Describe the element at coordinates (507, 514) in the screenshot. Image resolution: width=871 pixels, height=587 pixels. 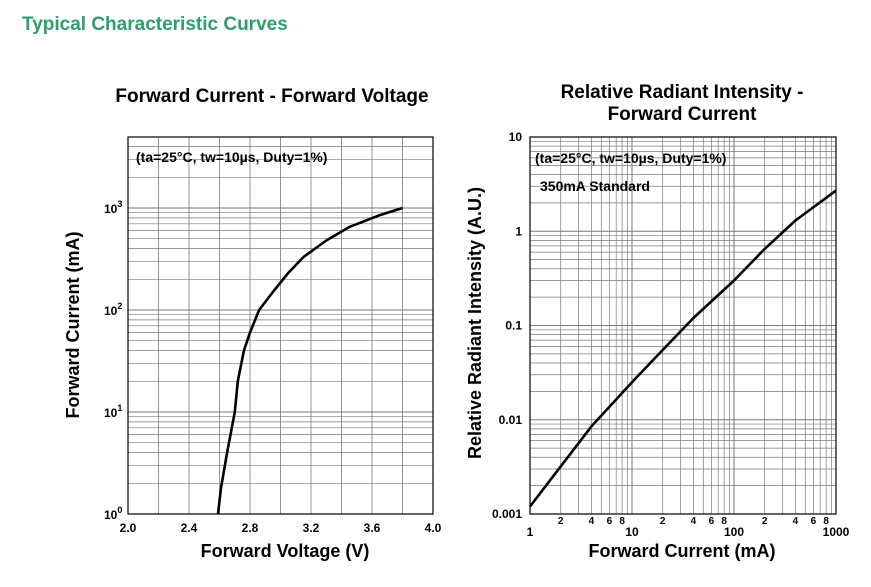
I see `chart2-y-tick-label: 0.001` at that location.